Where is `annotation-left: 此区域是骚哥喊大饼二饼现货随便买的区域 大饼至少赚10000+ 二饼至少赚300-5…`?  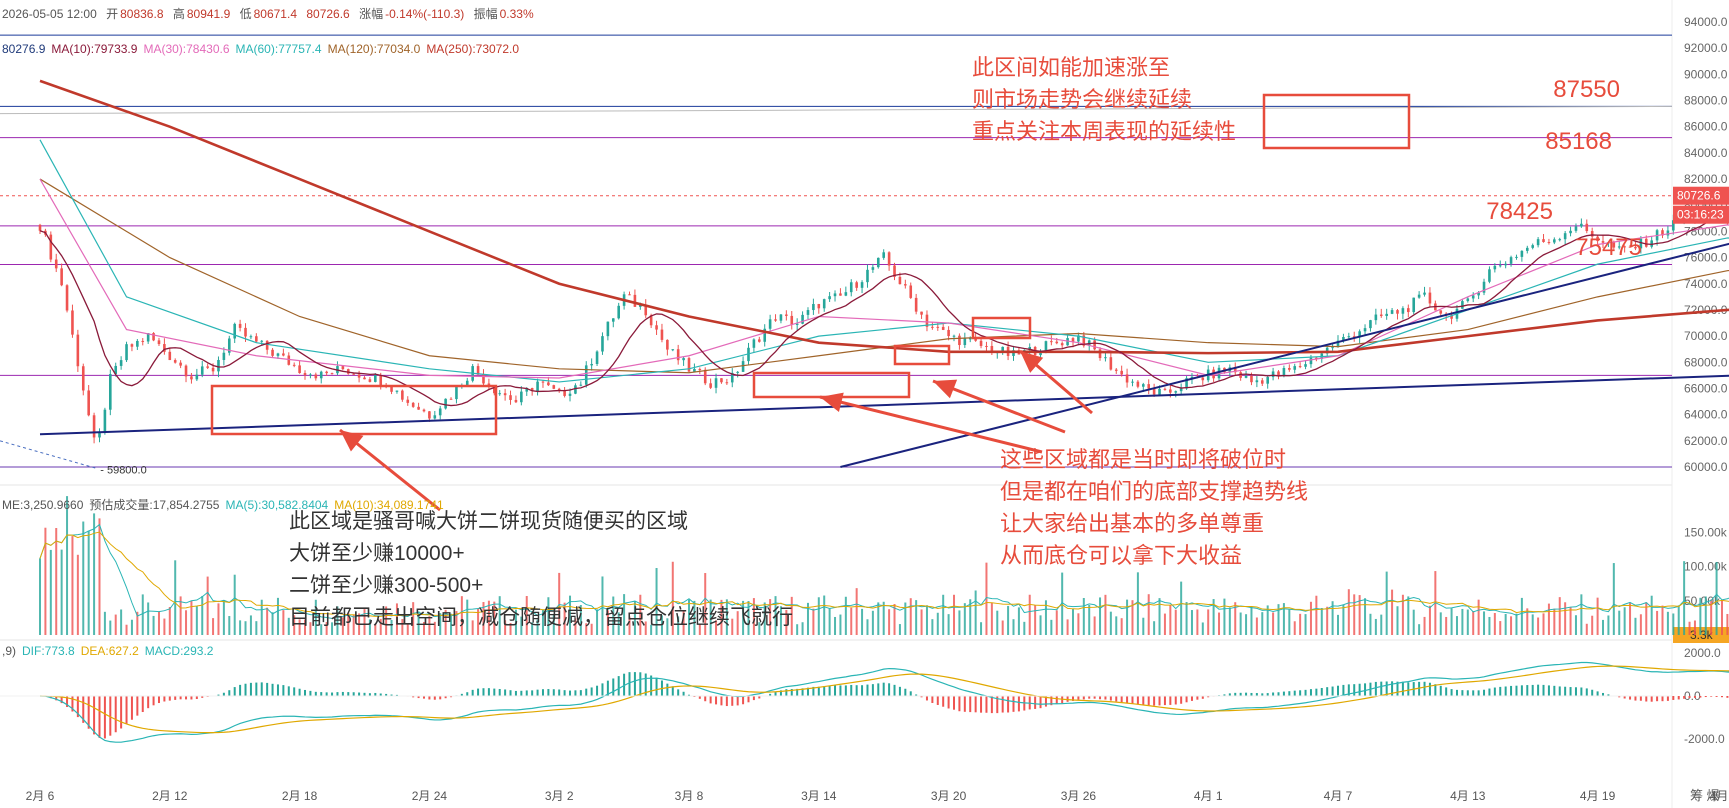
annotation-left: 此区域是骚哥喊大饼二饼现货随便买的区域 大饼至少赚10000+ 二饼至少赚300-5… is located at coordinates (541, 570).